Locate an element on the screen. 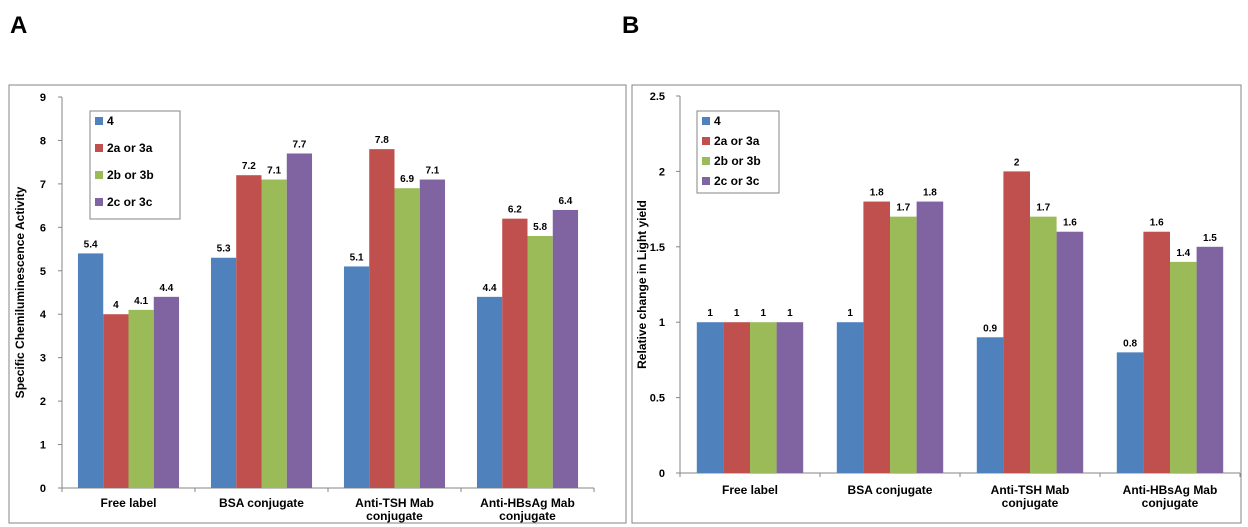  y-axis-label: Relative change in Light yield is located at coordinates (642, 284).